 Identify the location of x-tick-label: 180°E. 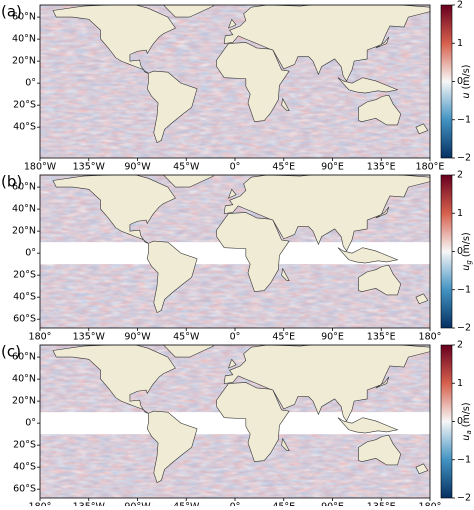
(430, 167).